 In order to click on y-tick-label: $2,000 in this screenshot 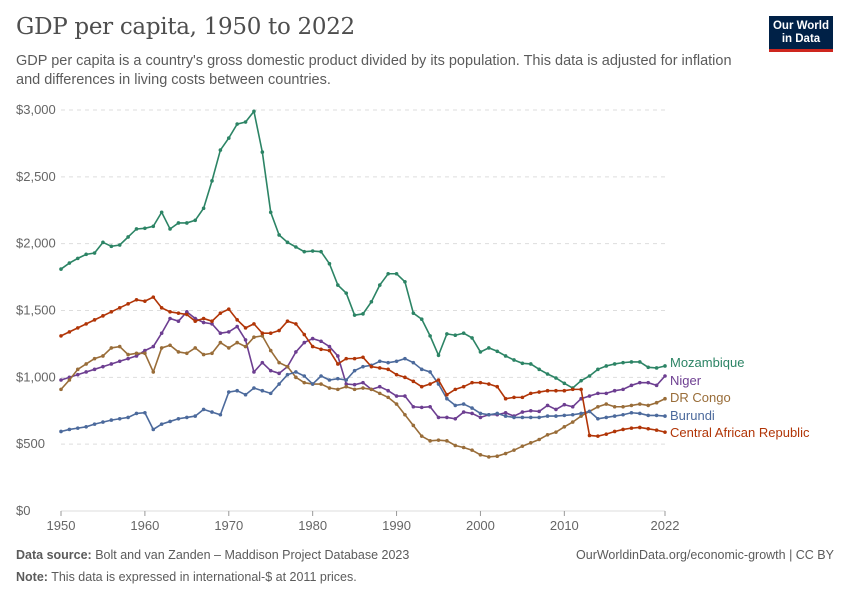, I will do `click(36, 243)`.